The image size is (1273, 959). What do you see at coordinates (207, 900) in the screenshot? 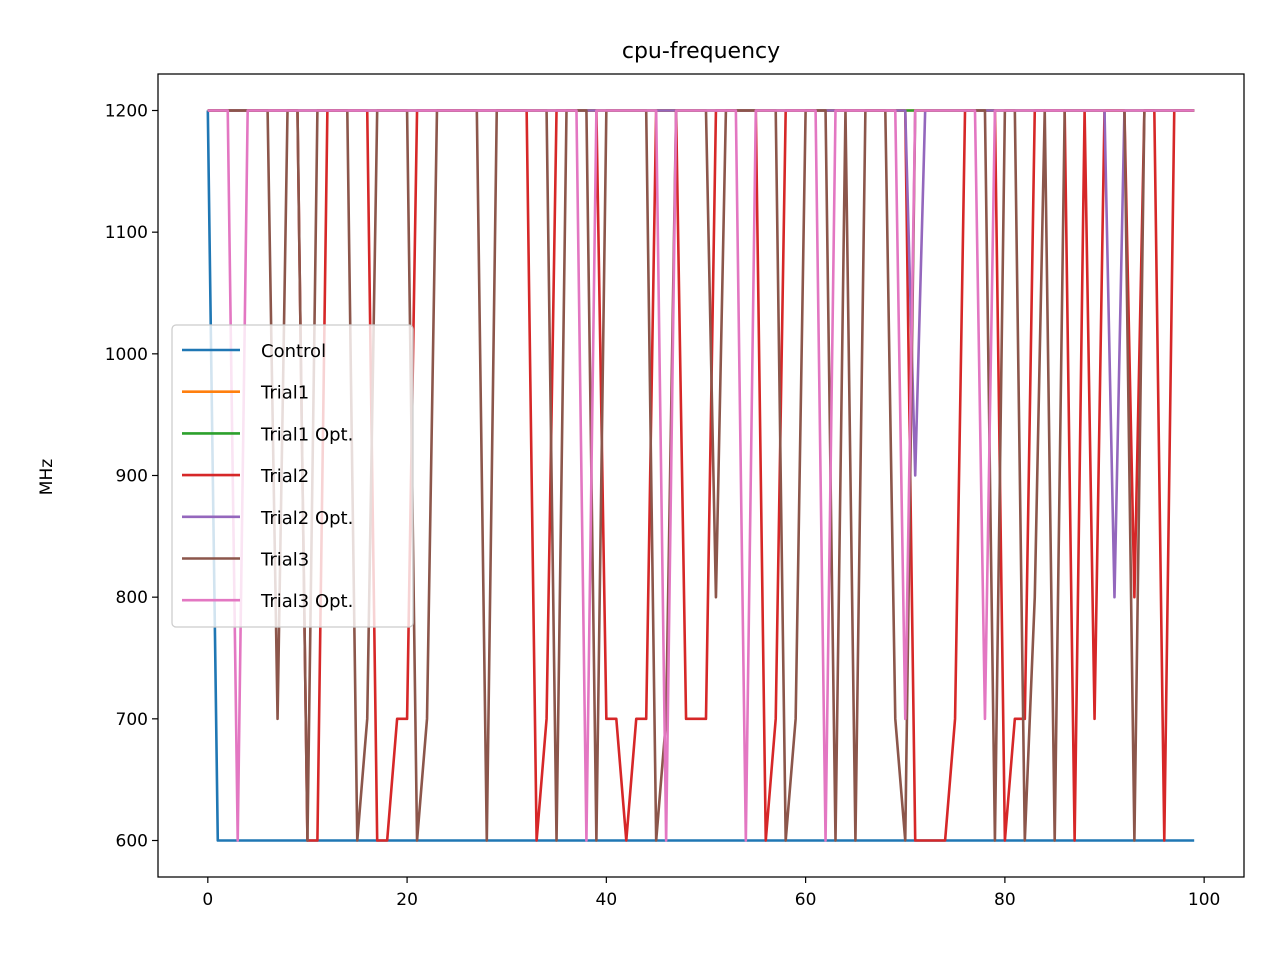
I see `x-tick-label: 0` at bounding box center [207, 900].